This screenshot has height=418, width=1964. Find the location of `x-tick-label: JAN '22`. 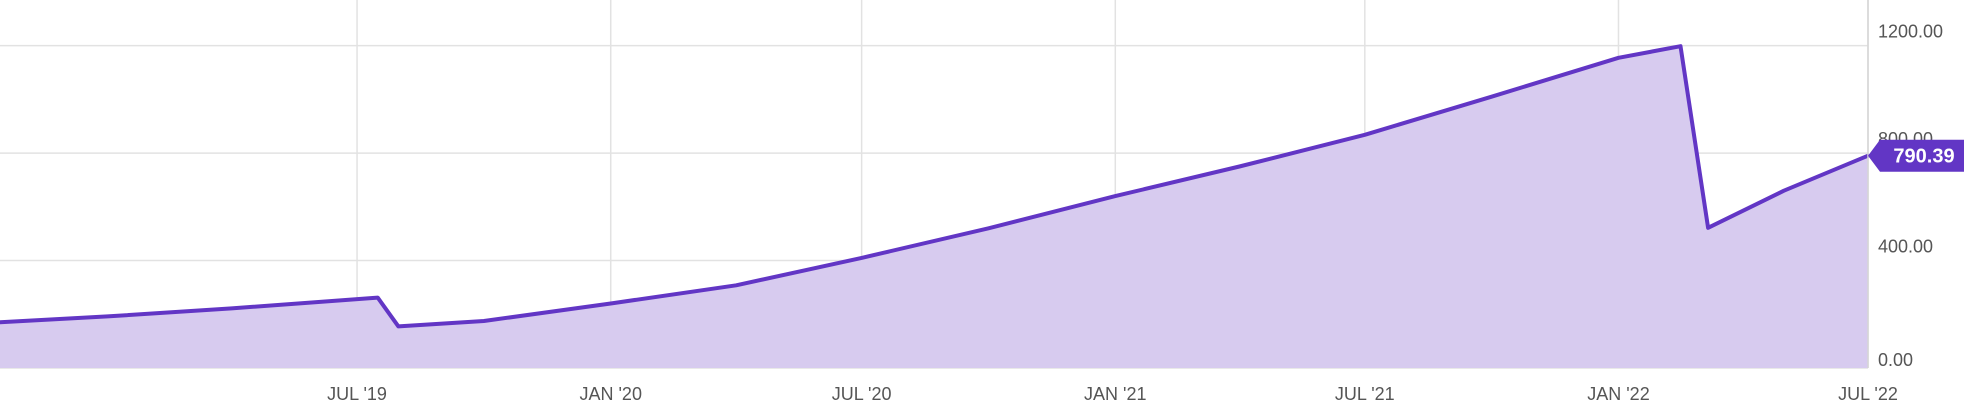

x-tick-label: JAN '22 is located at coordinates (1618, 394).